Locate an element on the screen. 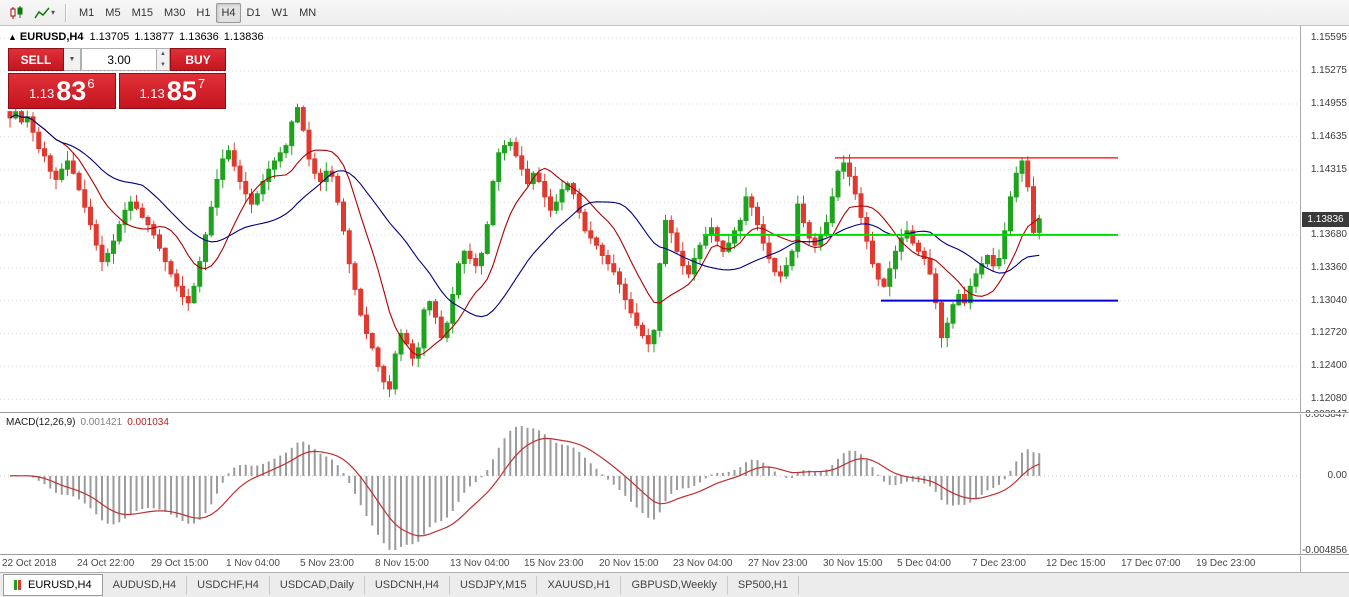  symbol-label: EURUSD,H4 is located at coordinates (51, 37).